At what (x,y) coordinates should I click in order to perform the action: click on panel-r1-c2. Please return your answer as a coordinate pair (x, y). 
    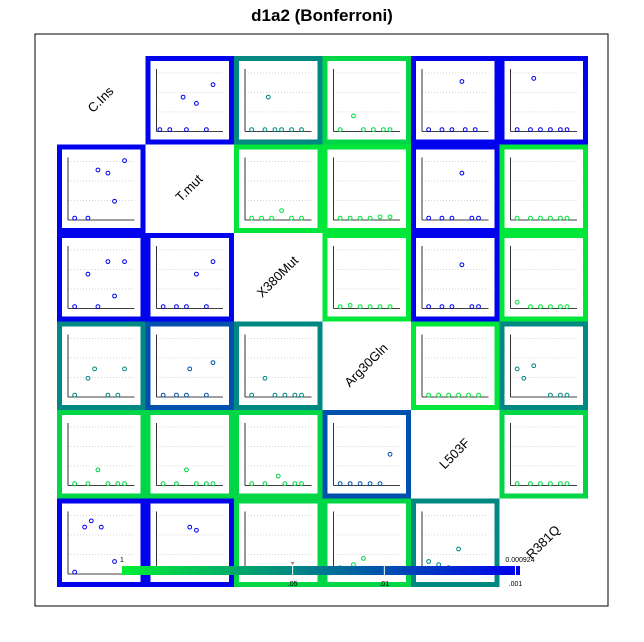
    Looking at the image, I should click on (278, 188).